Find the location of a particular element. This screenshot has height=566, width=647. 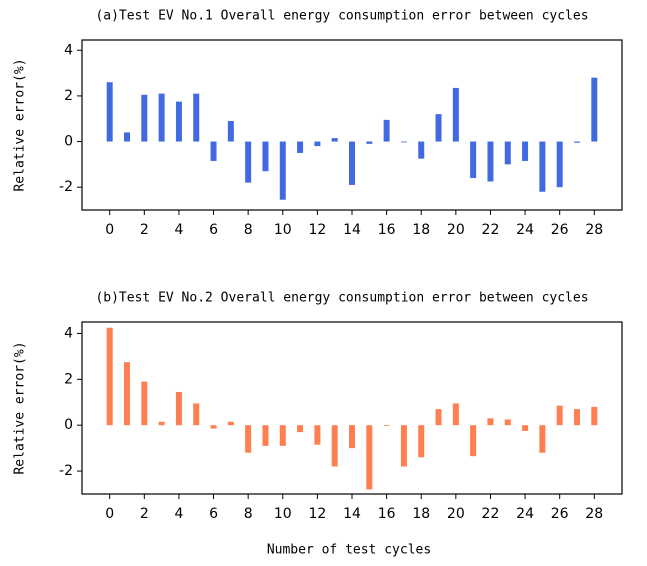

x-axis-label: Number of test cycles is located at coordinates (349, 550).